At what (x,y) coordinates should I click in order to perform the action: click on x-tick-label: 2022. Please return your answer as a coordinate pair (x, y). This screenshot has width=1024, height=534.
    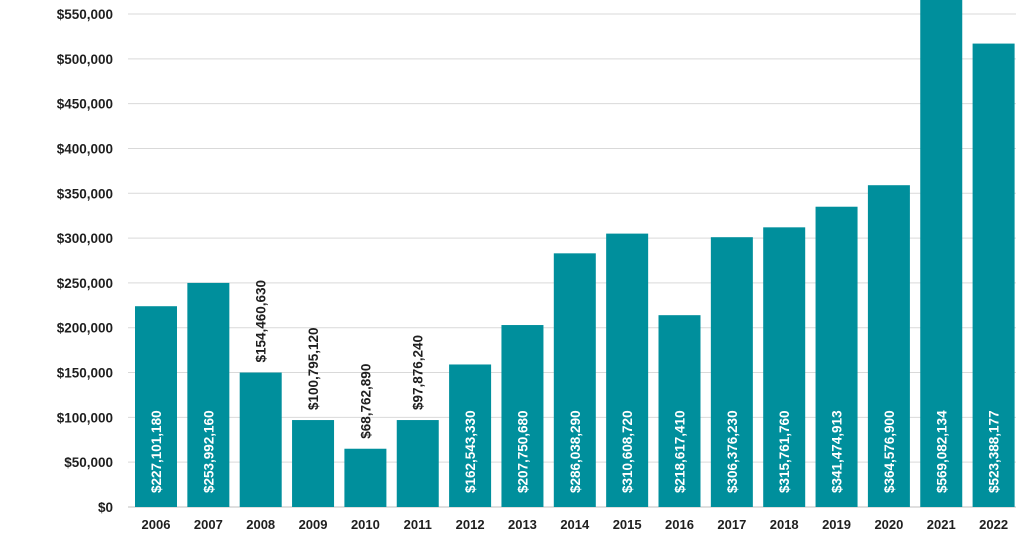
    Looking at the image, I should click on (993, 524).